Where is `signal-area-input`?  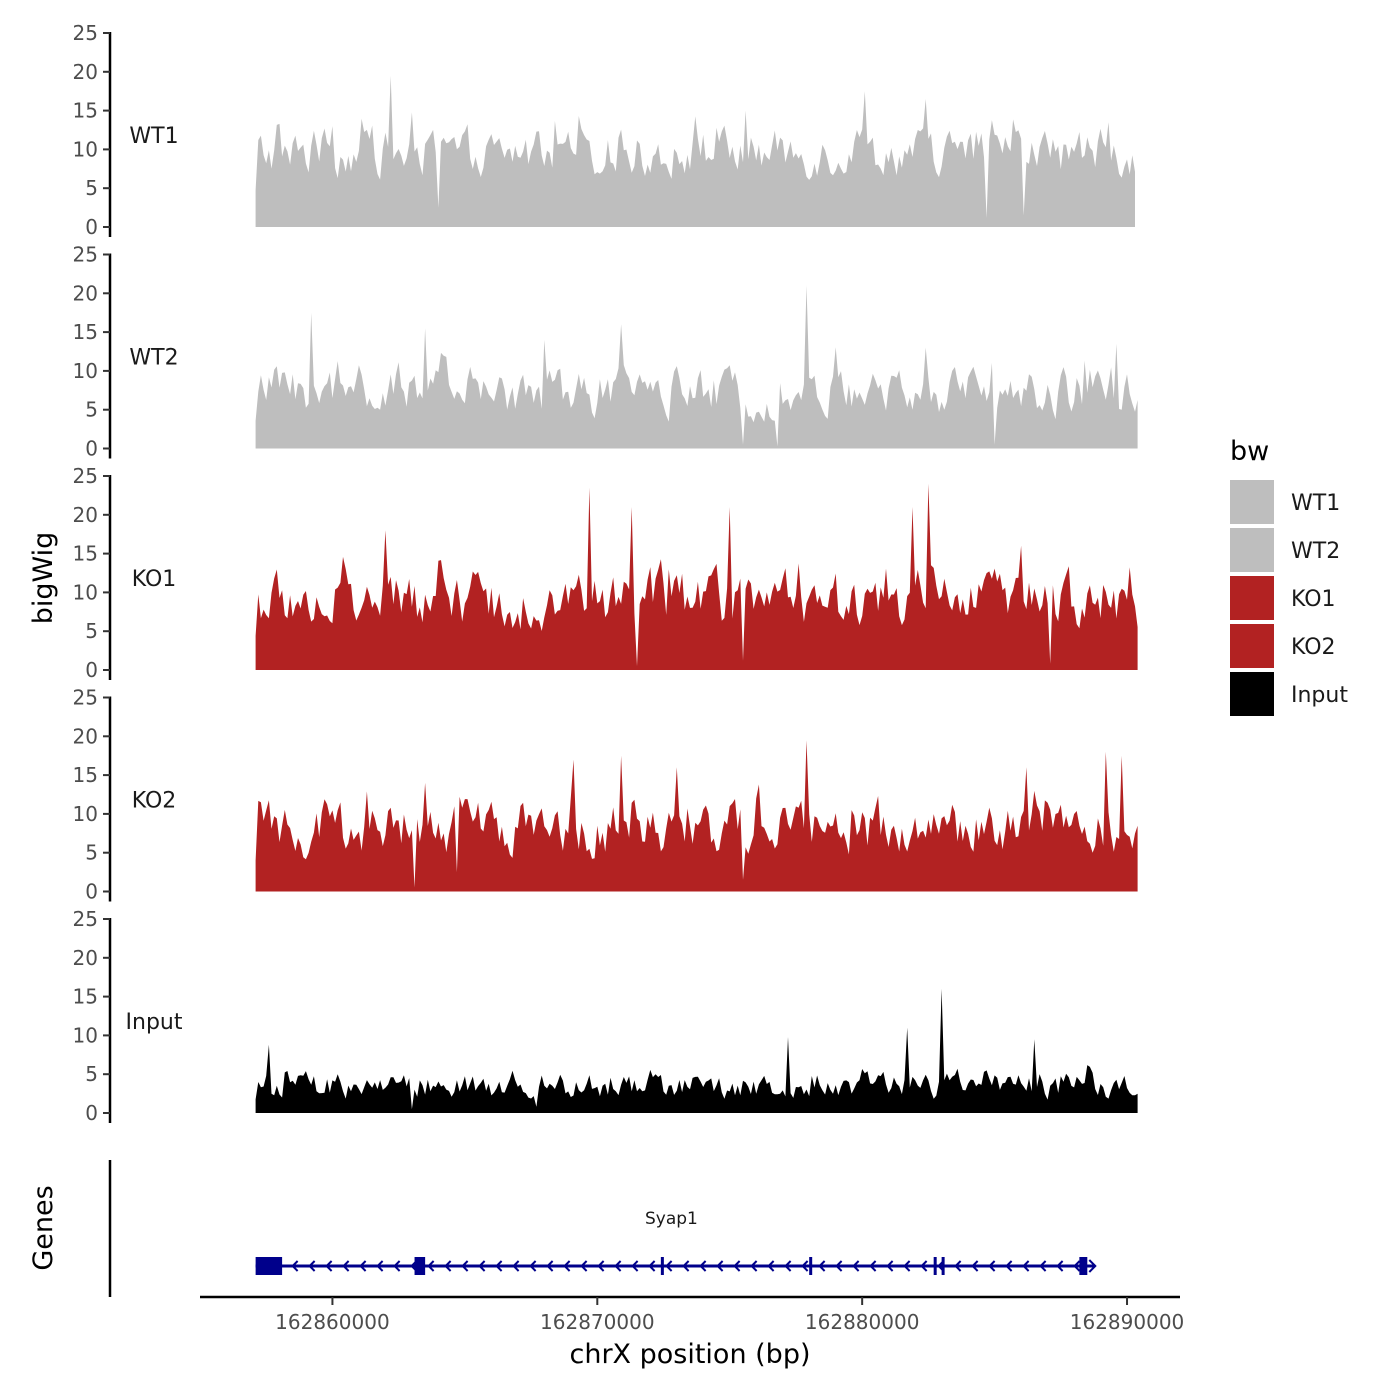
signal-area-input is located at coordinates (696, 1050).